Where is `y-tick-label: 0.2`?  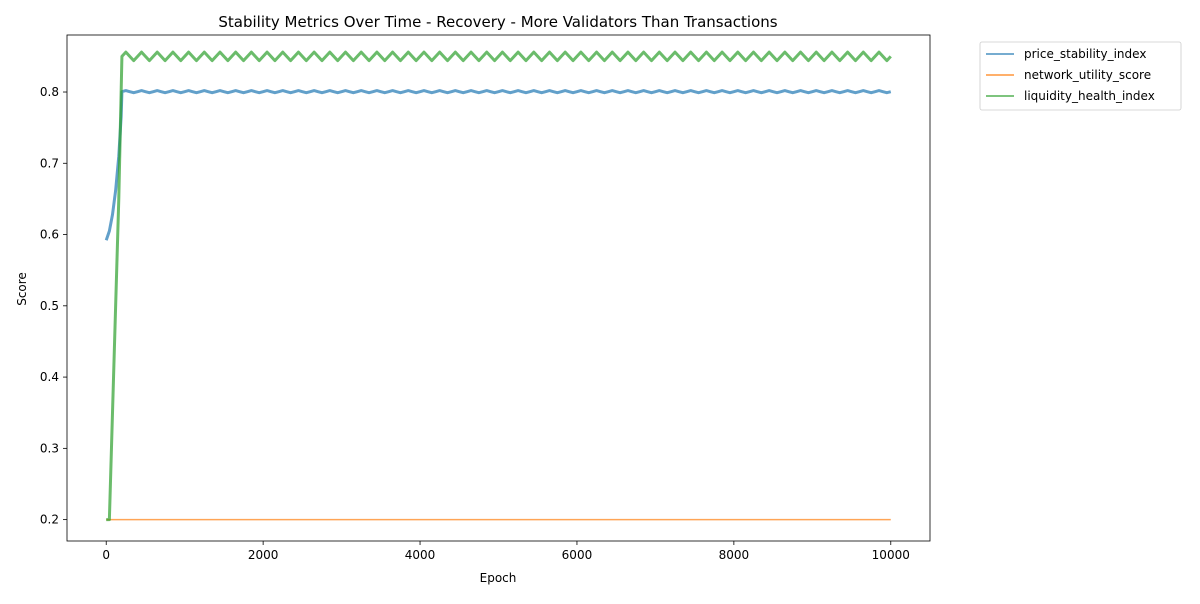
y-tick-label: 0.2 is located at coordinates (49, 520).